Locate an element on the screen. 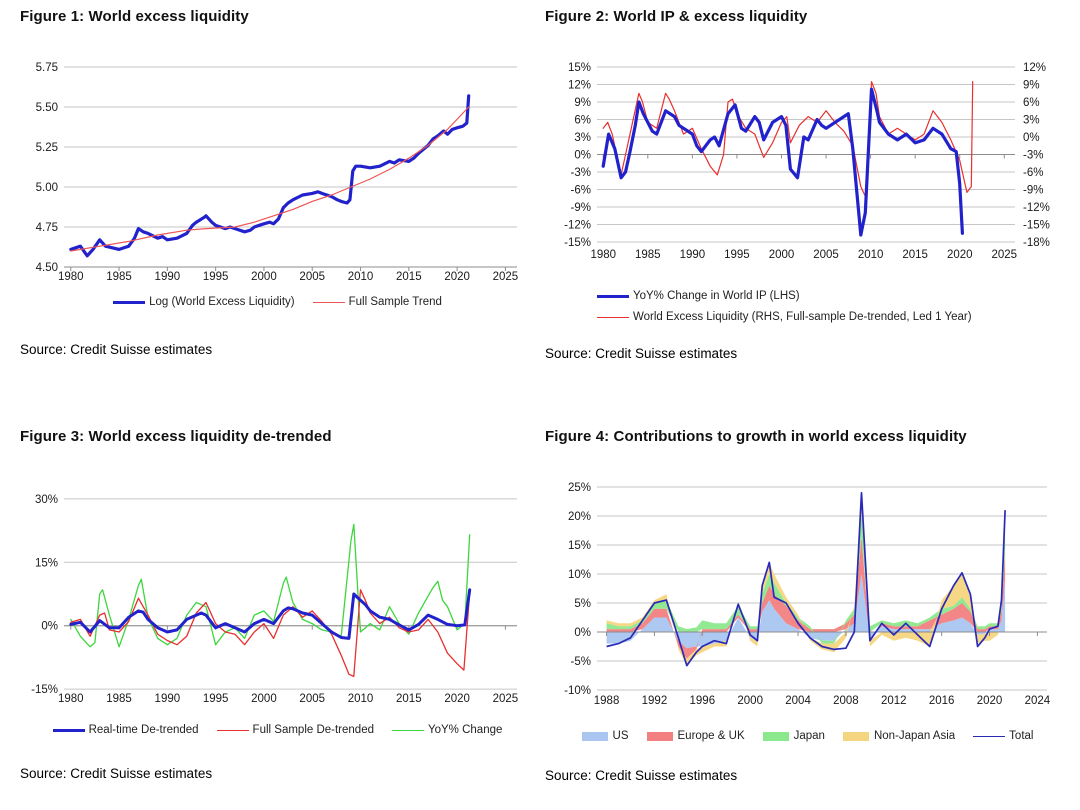 This screenshot has width=1080, height=810. legend-label: Europe & UK is located at coordinates (711, 736).